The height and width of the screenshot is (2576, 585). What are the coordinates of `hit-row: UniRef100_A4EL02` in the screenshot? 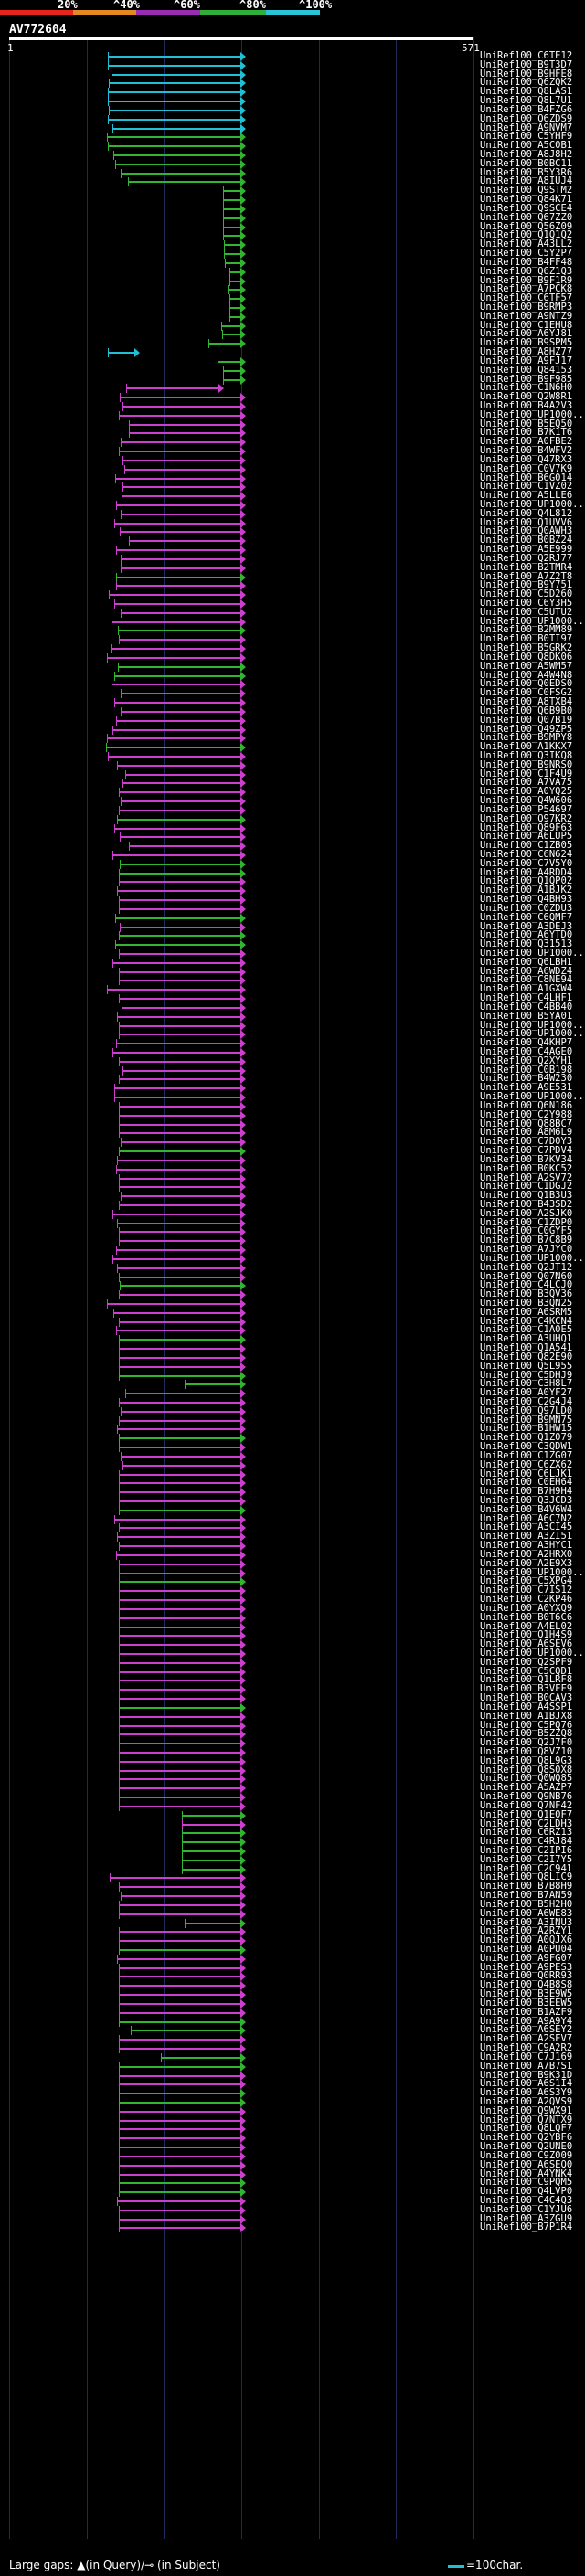 It's located at (293, 1627).